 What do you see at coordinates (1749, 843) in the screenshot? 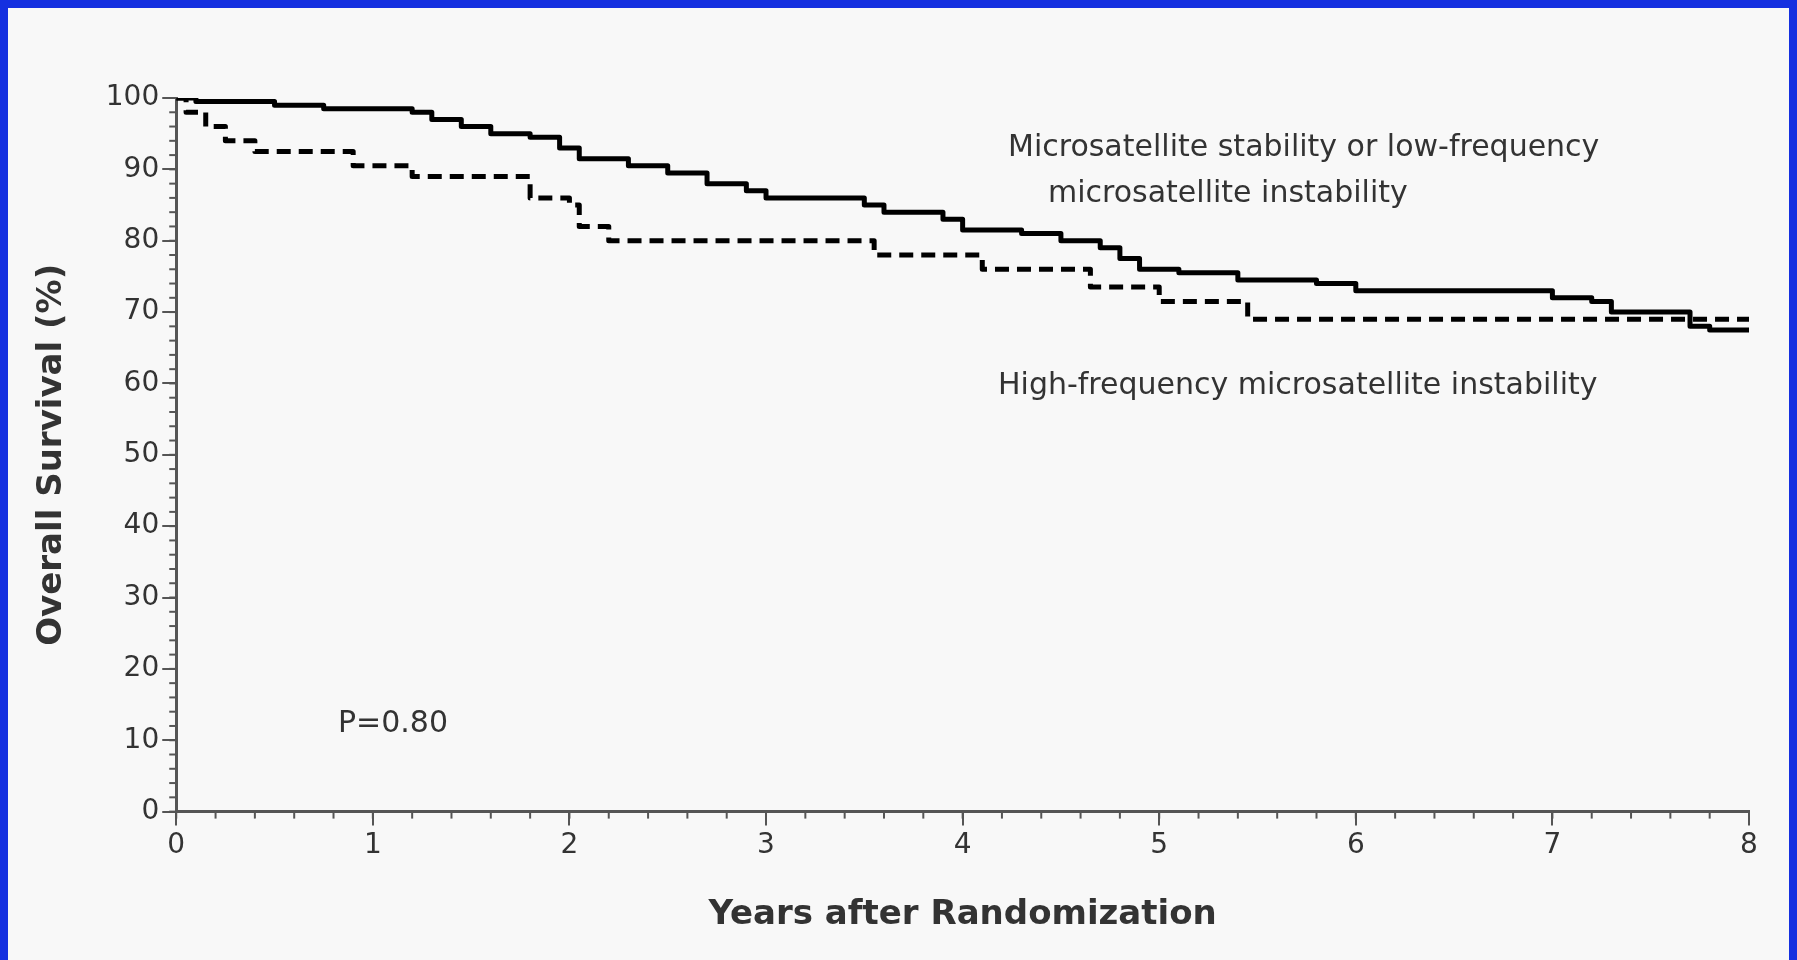
I see `x-tick-label: 8` at bounding box center [1749, 843].